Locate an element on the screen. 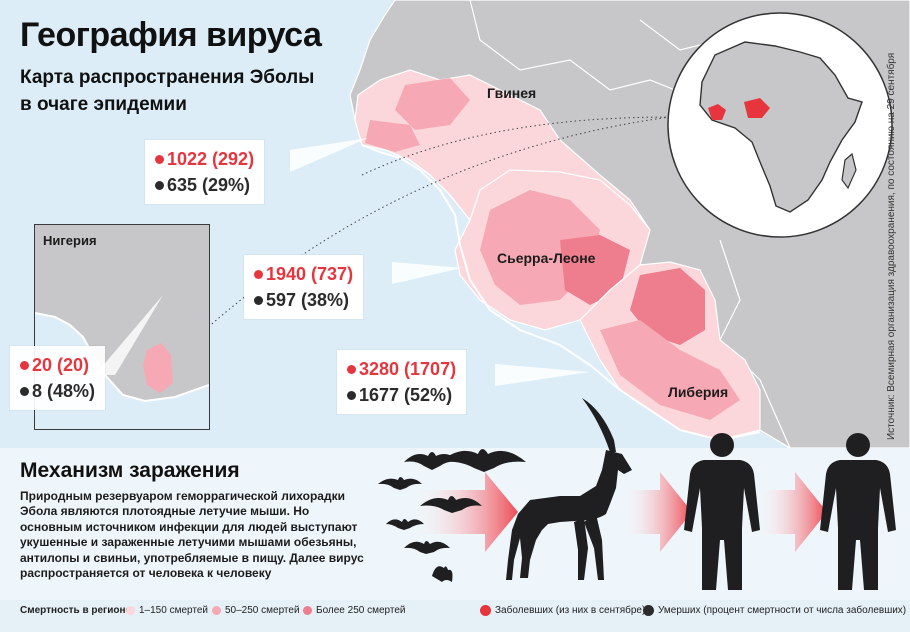 The width and height of the screenshot is (910, 632). legend-level2: 50–250 смертей is located at coordinates (256, 610).